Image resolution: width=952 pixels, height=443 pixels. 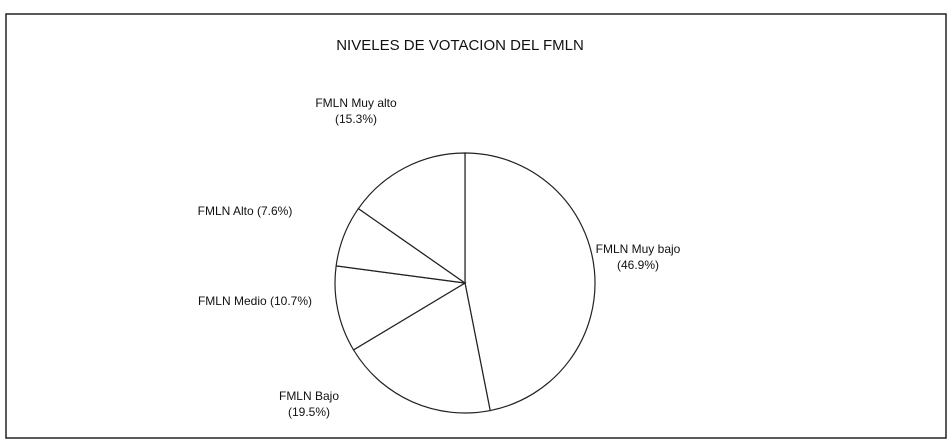 I want to click on slice-category: FMLN Bajo, so click(x=309, y=396).